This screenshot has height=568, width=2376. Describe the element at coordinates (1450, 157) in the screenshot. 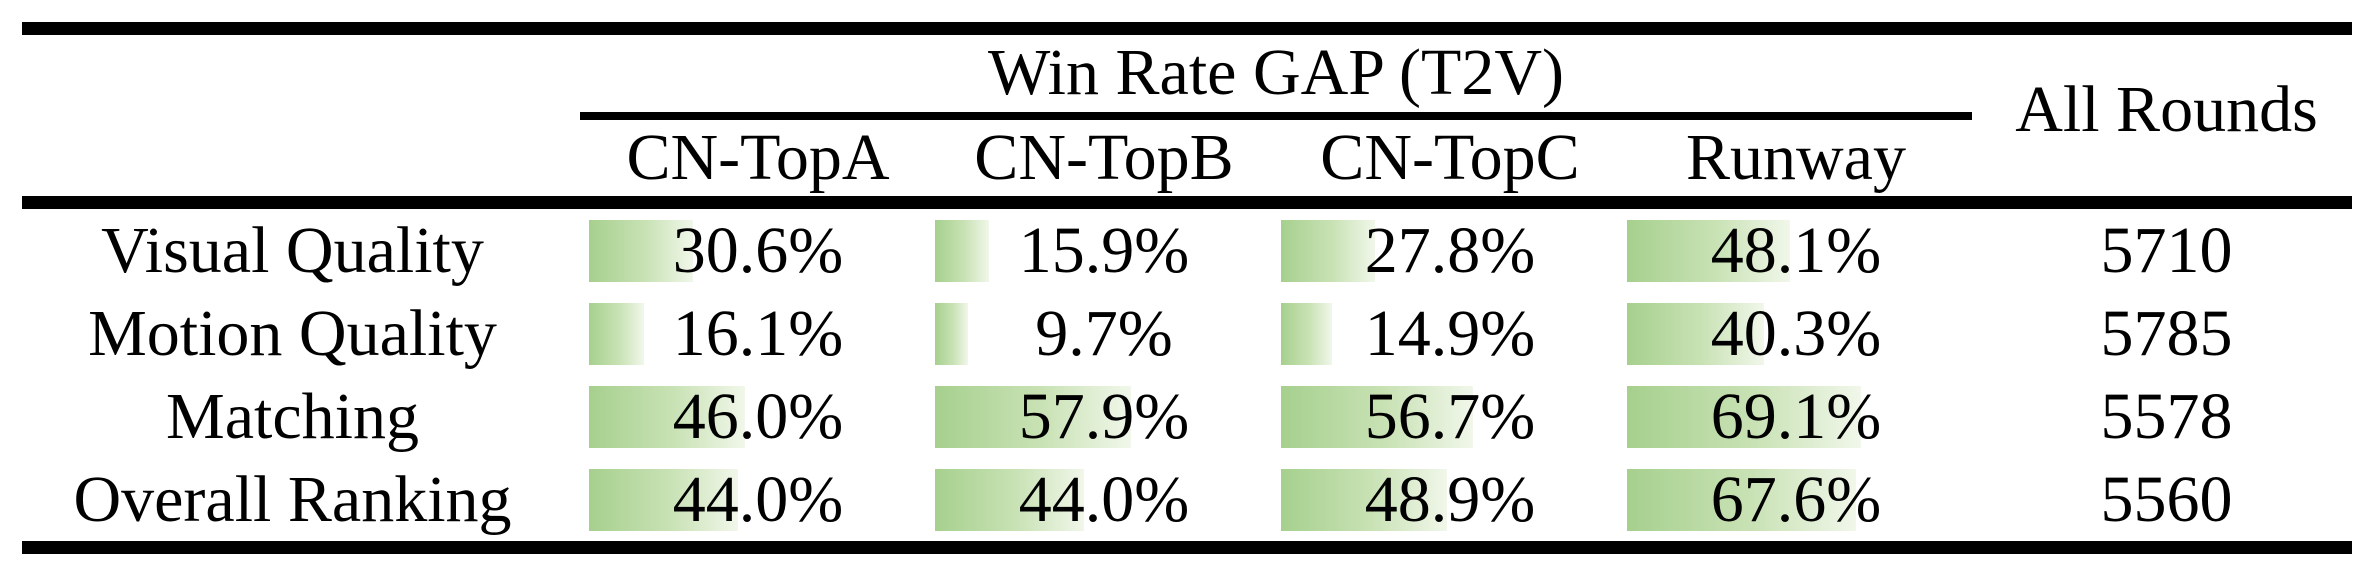

I see `column-header-cn-topc: CN-TopC` at that location.